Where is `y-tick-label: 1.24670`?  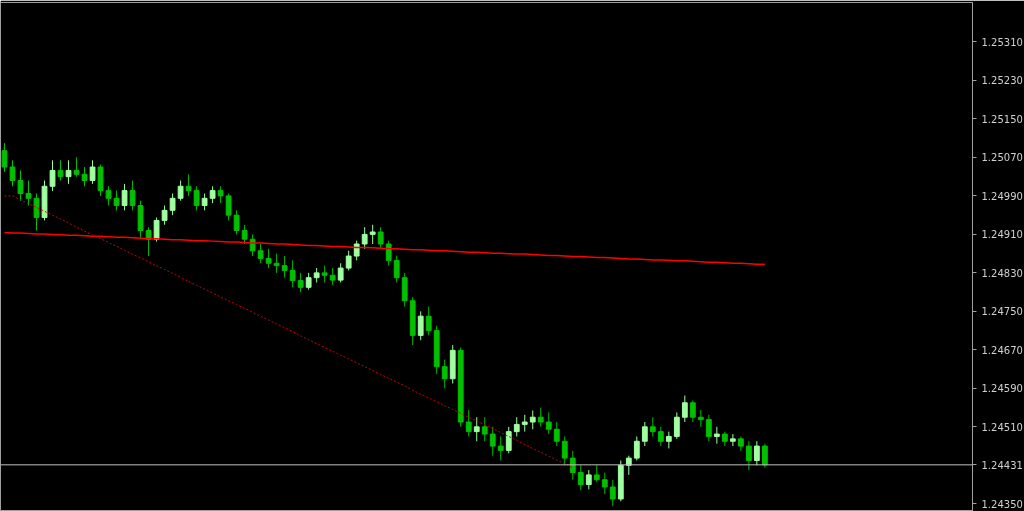 y-tick-label: 1.24670 is located at coordinates (1002, 350).